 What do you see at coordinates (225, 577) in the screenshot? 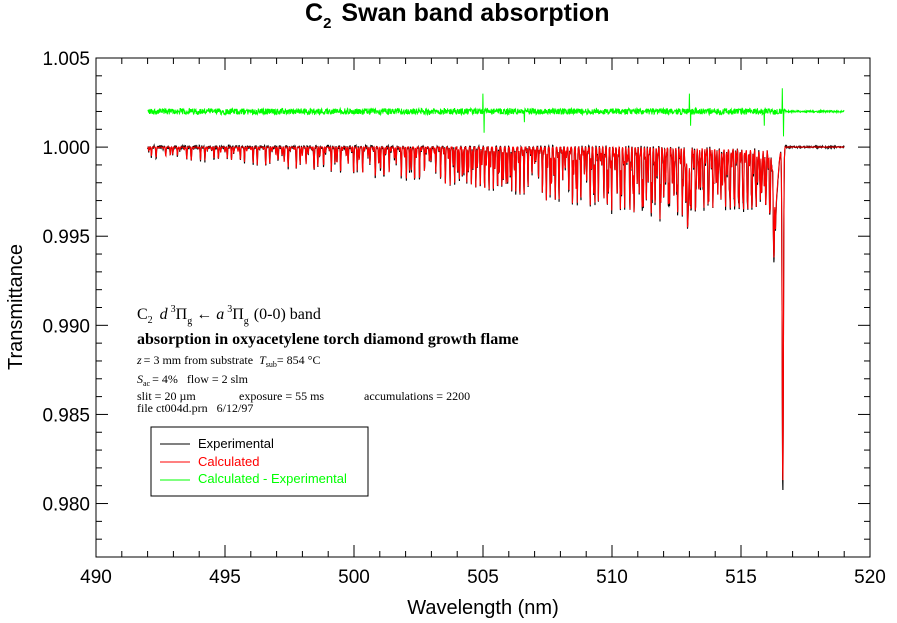
I see `x-tick-label: 495` at bounding box center [225, 577].